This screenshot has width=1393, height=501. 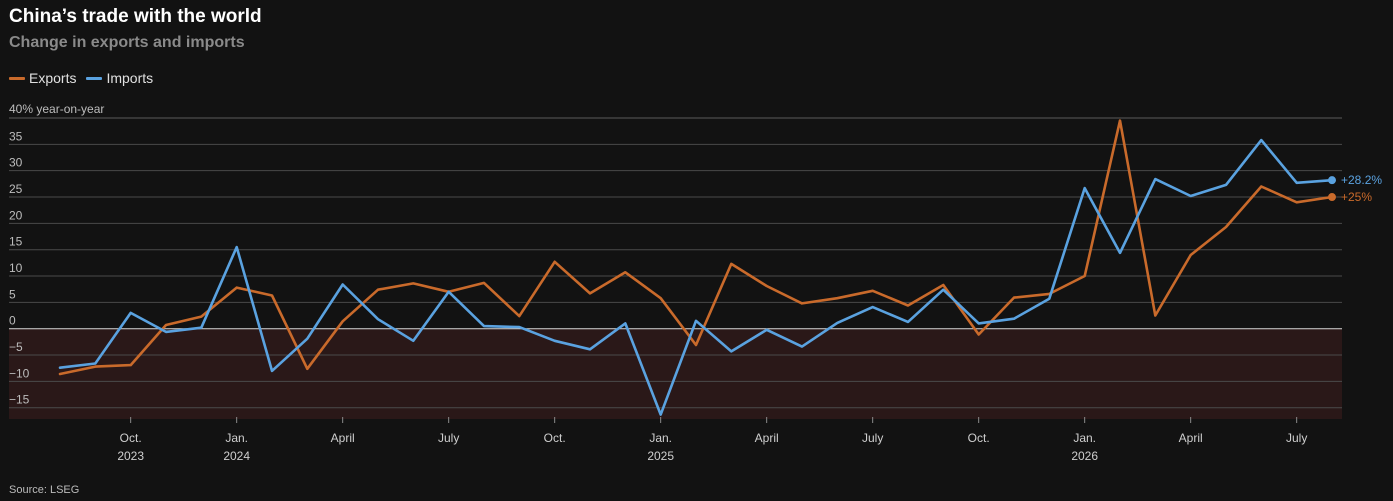 I want to click on end-label-imports: +28.2%, so click(x=1361, y=180).